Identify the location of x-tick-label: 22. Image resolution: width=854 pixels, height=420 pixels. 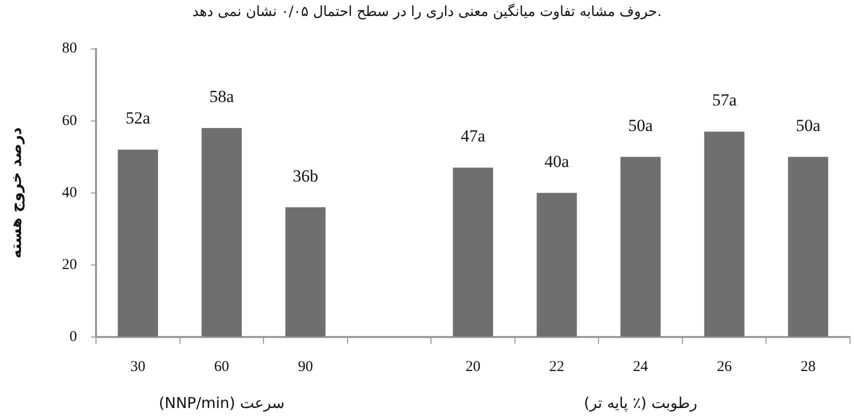
(556, 366).